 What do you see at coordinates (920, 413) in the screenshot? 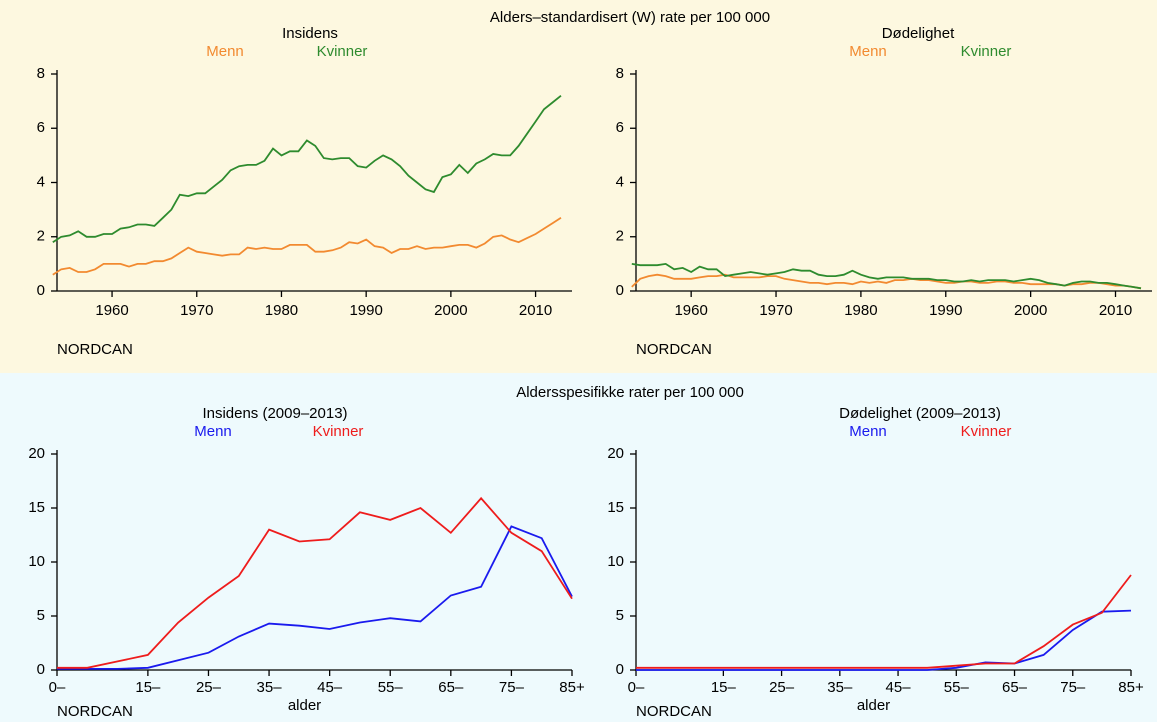
I see `chart-subtitle: Dødelighet (2009–2013)` at bounding box center [920, 413].